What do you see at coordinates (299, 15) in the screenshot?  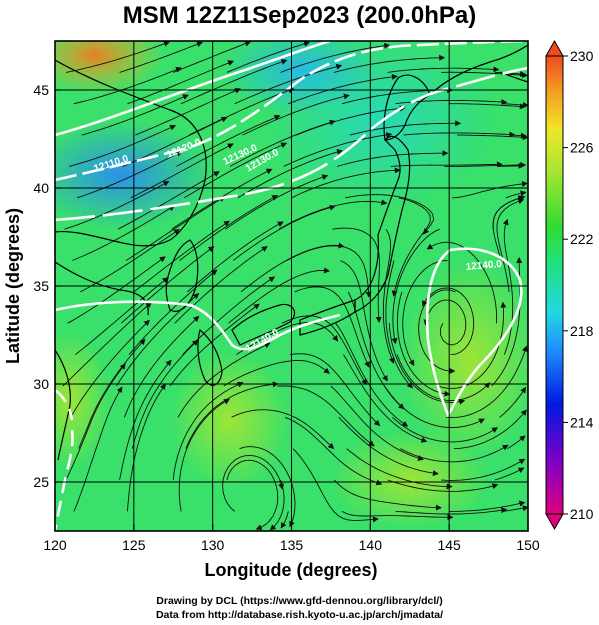 I see `map-title: MSM 12Z11Sep2023 (200.0hPa)` at bounding box center [299, 15].